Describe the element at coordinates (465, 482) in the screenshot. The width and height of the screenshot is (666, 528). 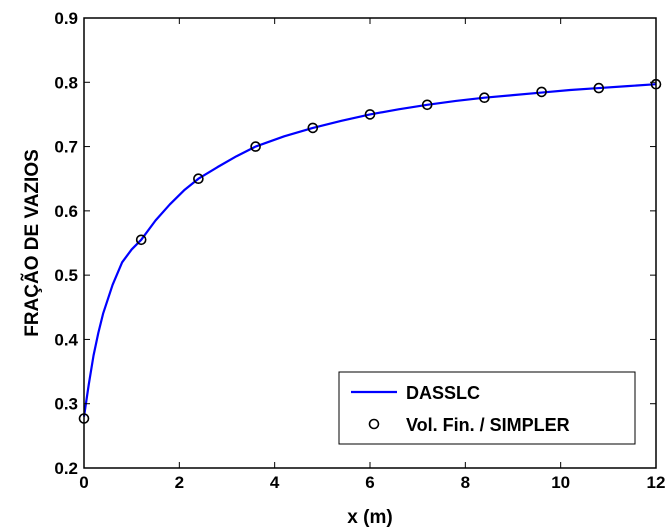
I see `x-tick-label: 8` at that location.